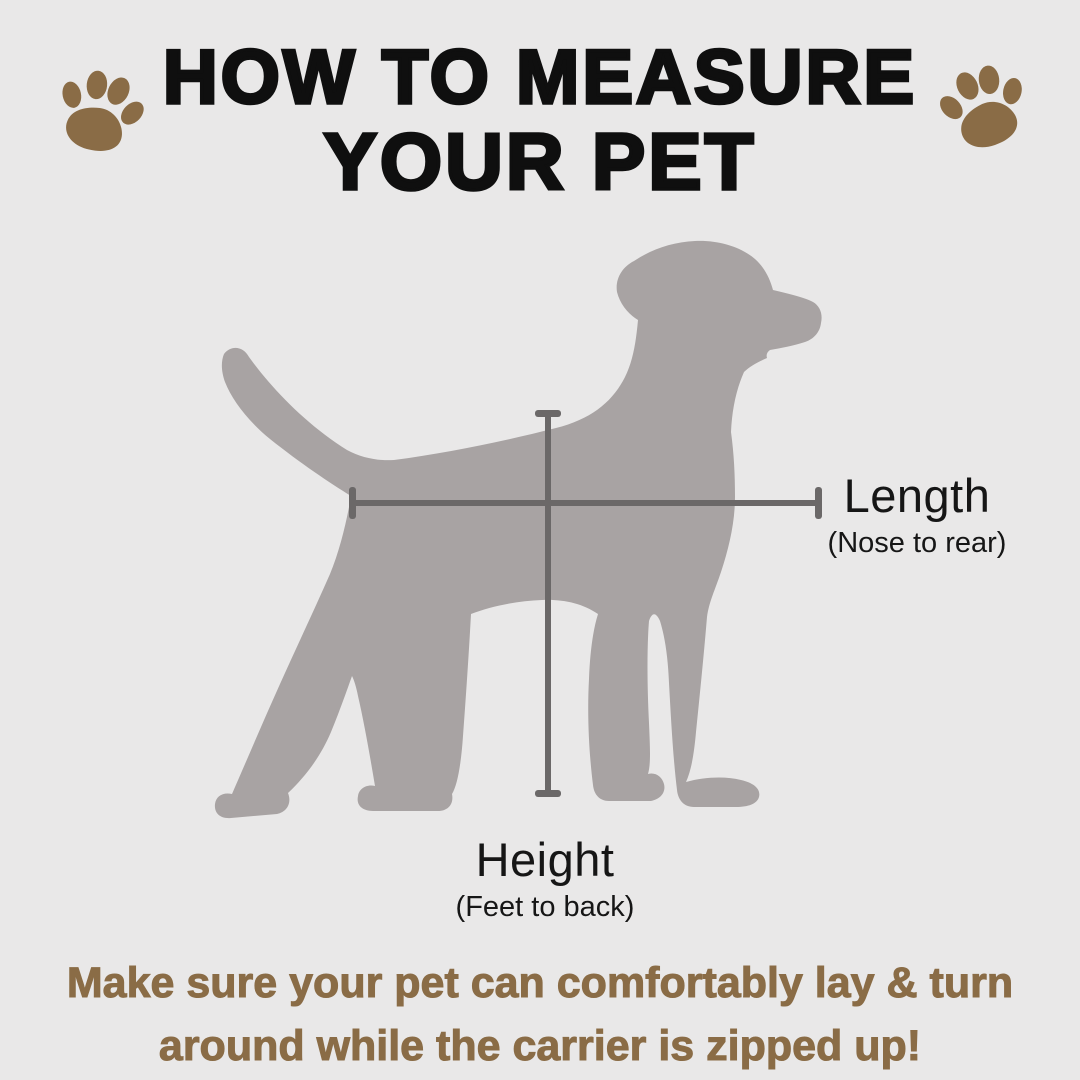 This screenshot has width=1080, height=1080. I want to click on length-measure-line, so click(586, 503).